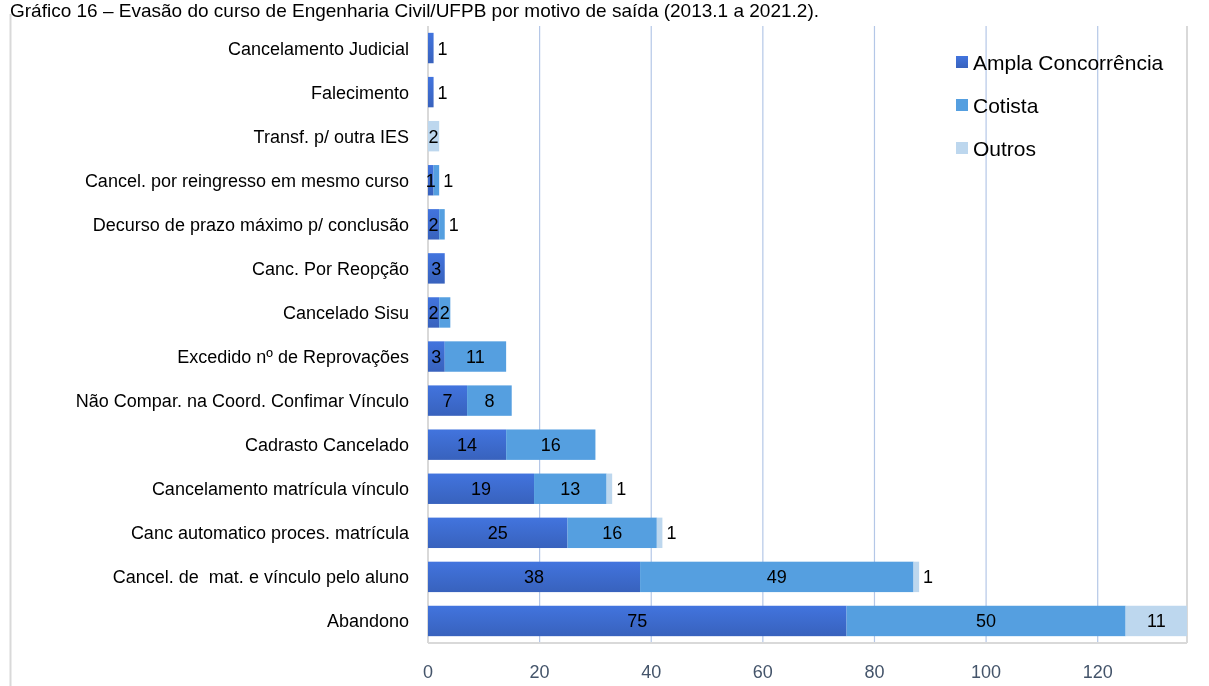  What do you see at coordinates (331, 136) in the screenshot?
I see `y-tick-label: Transf. p/ outra IES` at bounding box center [331, 136].